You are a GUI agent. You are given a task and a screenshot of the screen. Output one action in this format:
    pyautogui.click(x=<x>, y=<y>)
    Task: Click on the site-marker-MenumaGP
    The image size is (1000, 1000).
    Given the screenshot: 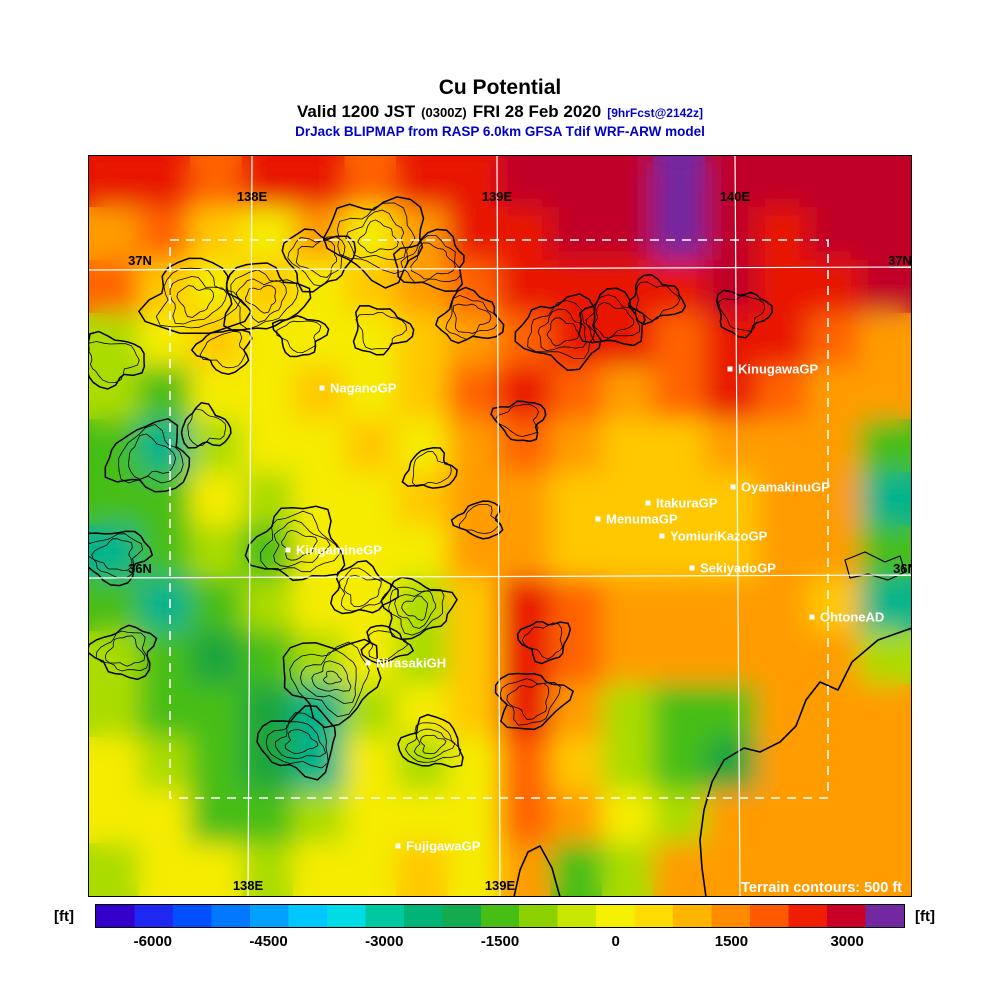 What is the action you would take?
    pyautogui.click(x=598, y=519)
    